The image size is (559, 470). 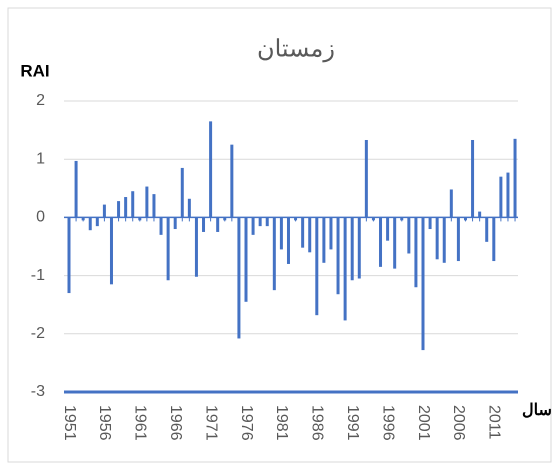 What do you see at coordinates (281, 423) in the screenshot?
I see `x-tick-label: 1981` at bounding box center [281, 423].